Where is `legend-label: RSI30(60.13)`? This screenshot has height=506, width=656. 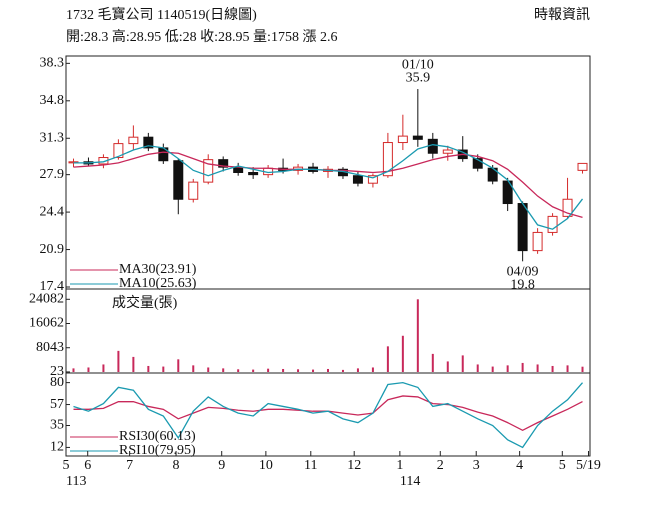
legend-label: RSI30(60.13) is located at coordinates (157, 436).